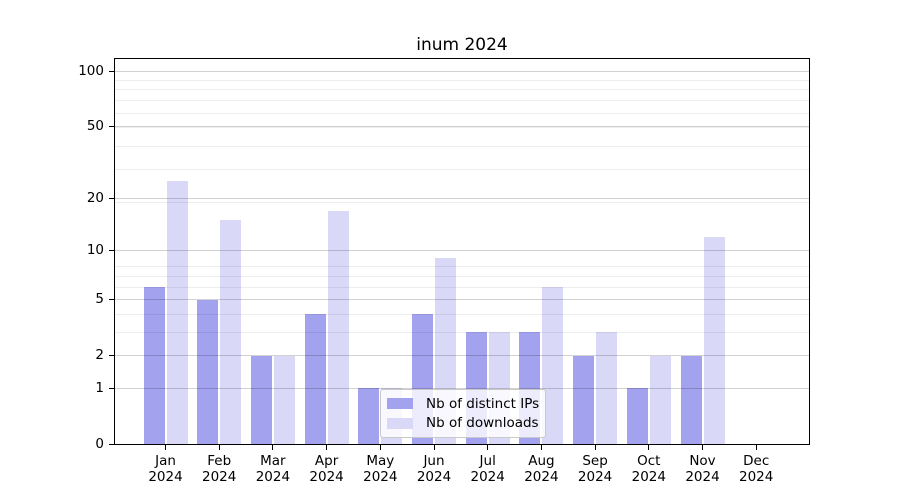 Image resolution: width=900 pixels, height=500 pixels. I want to click on y-axis-tick-label: 10, so click(95, 249).